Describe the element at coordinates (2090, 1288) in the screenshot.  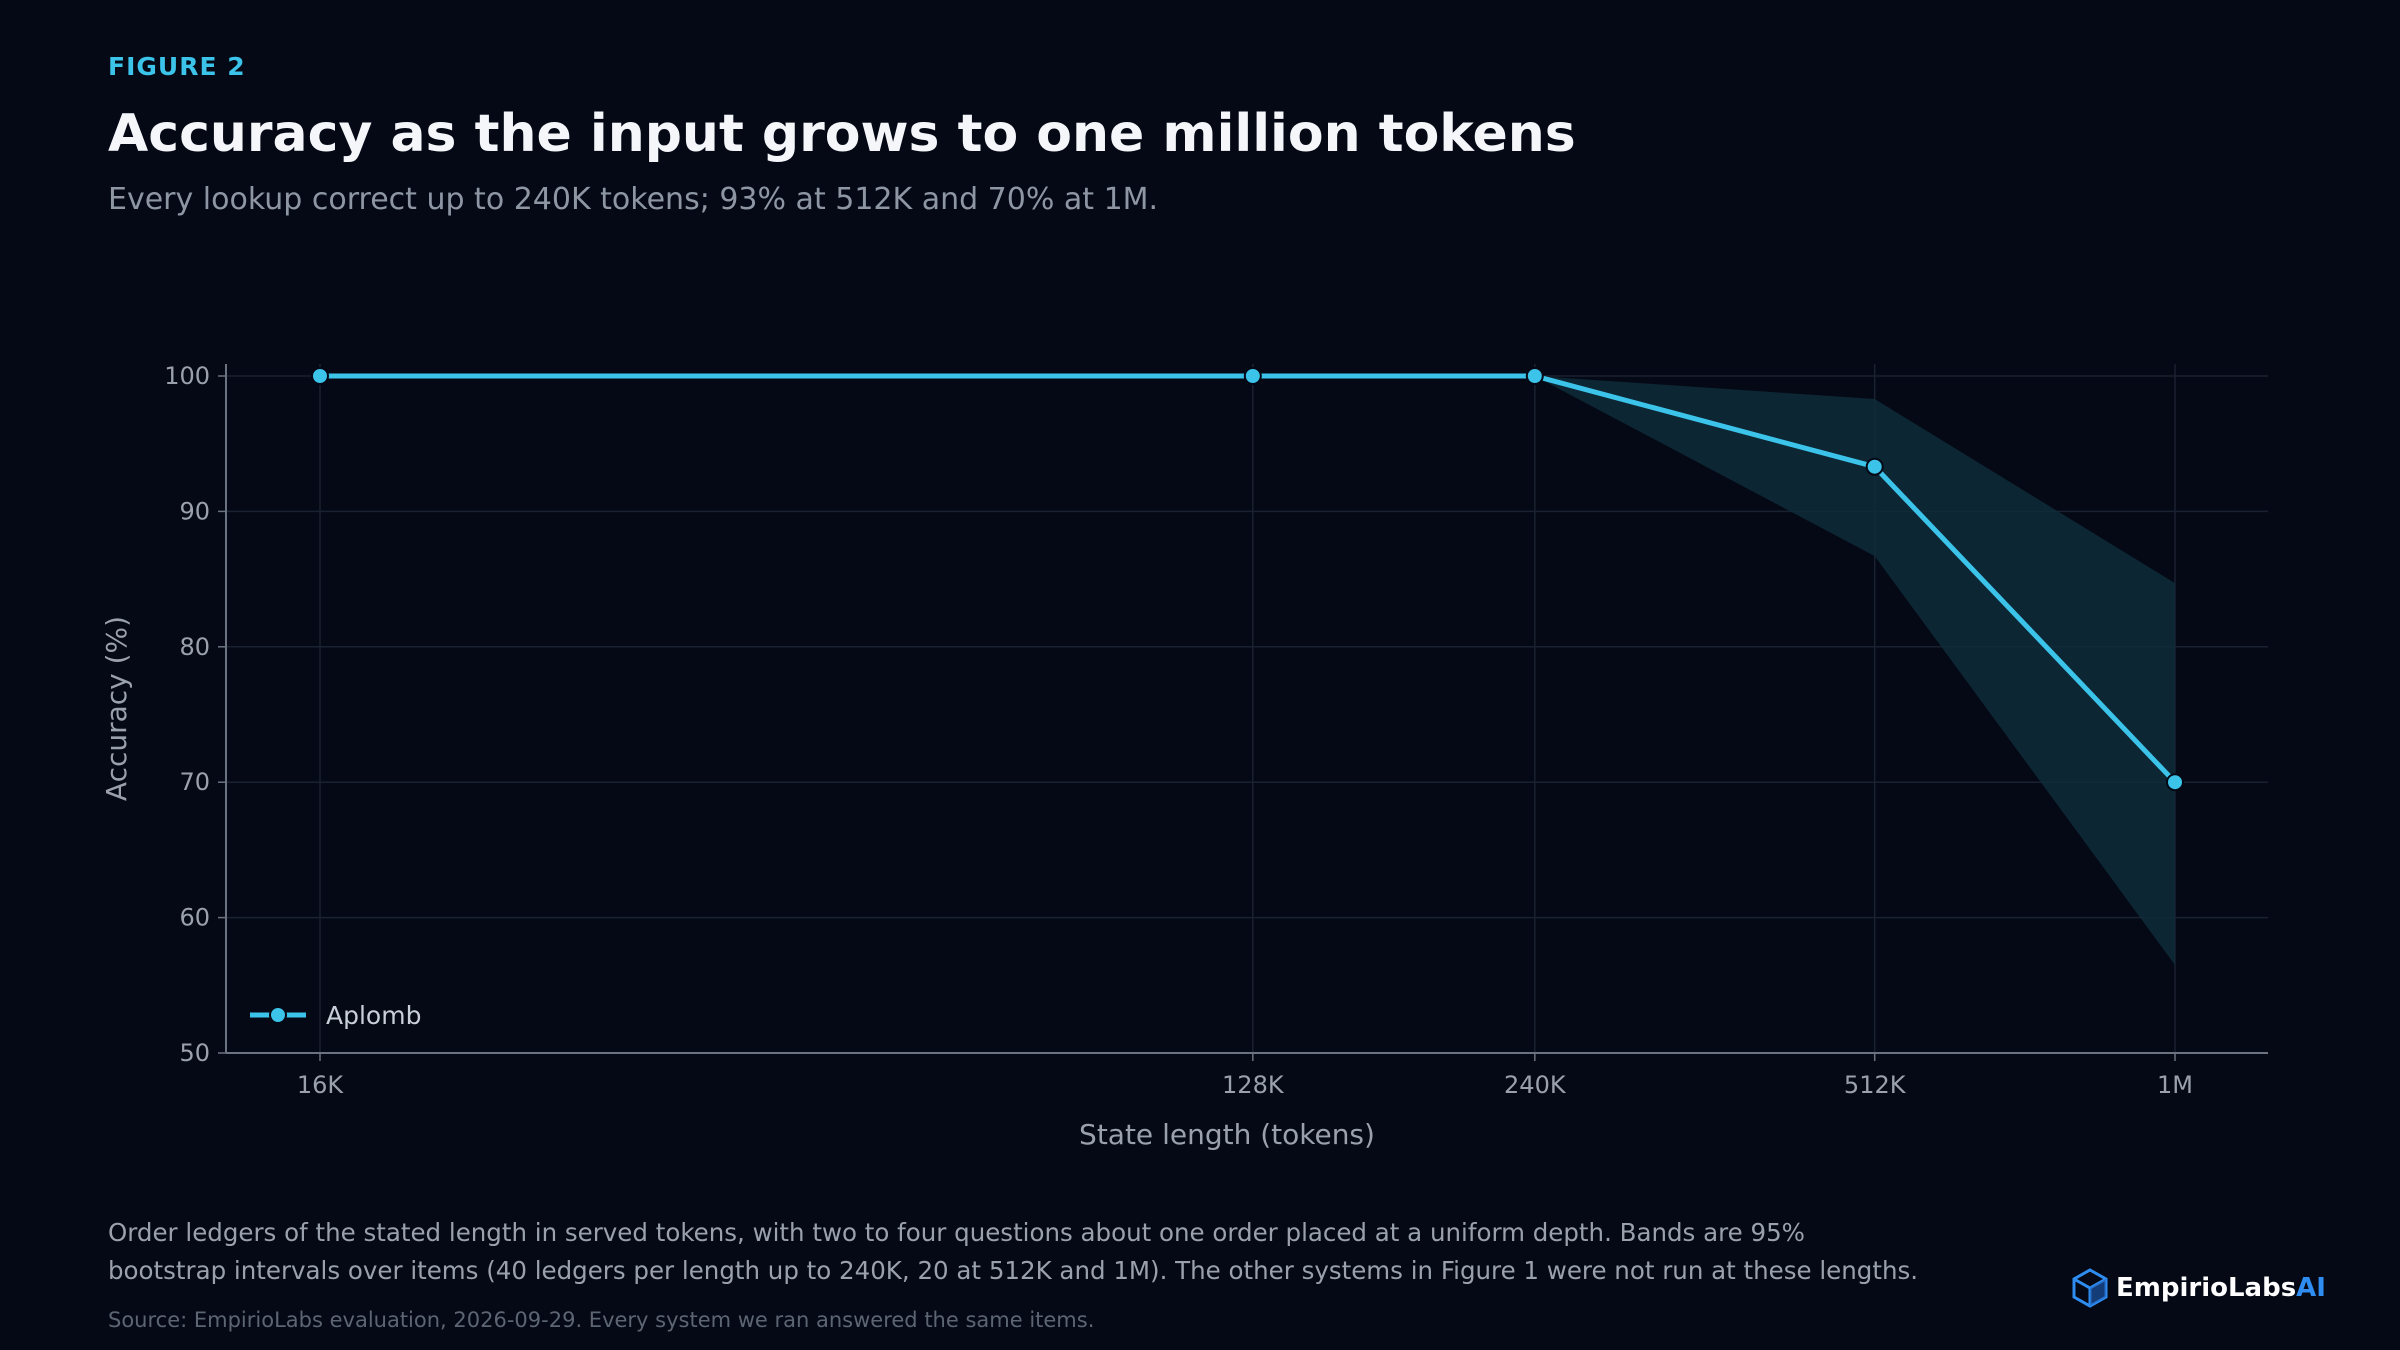
I see `cube-logo-icon` at that location.